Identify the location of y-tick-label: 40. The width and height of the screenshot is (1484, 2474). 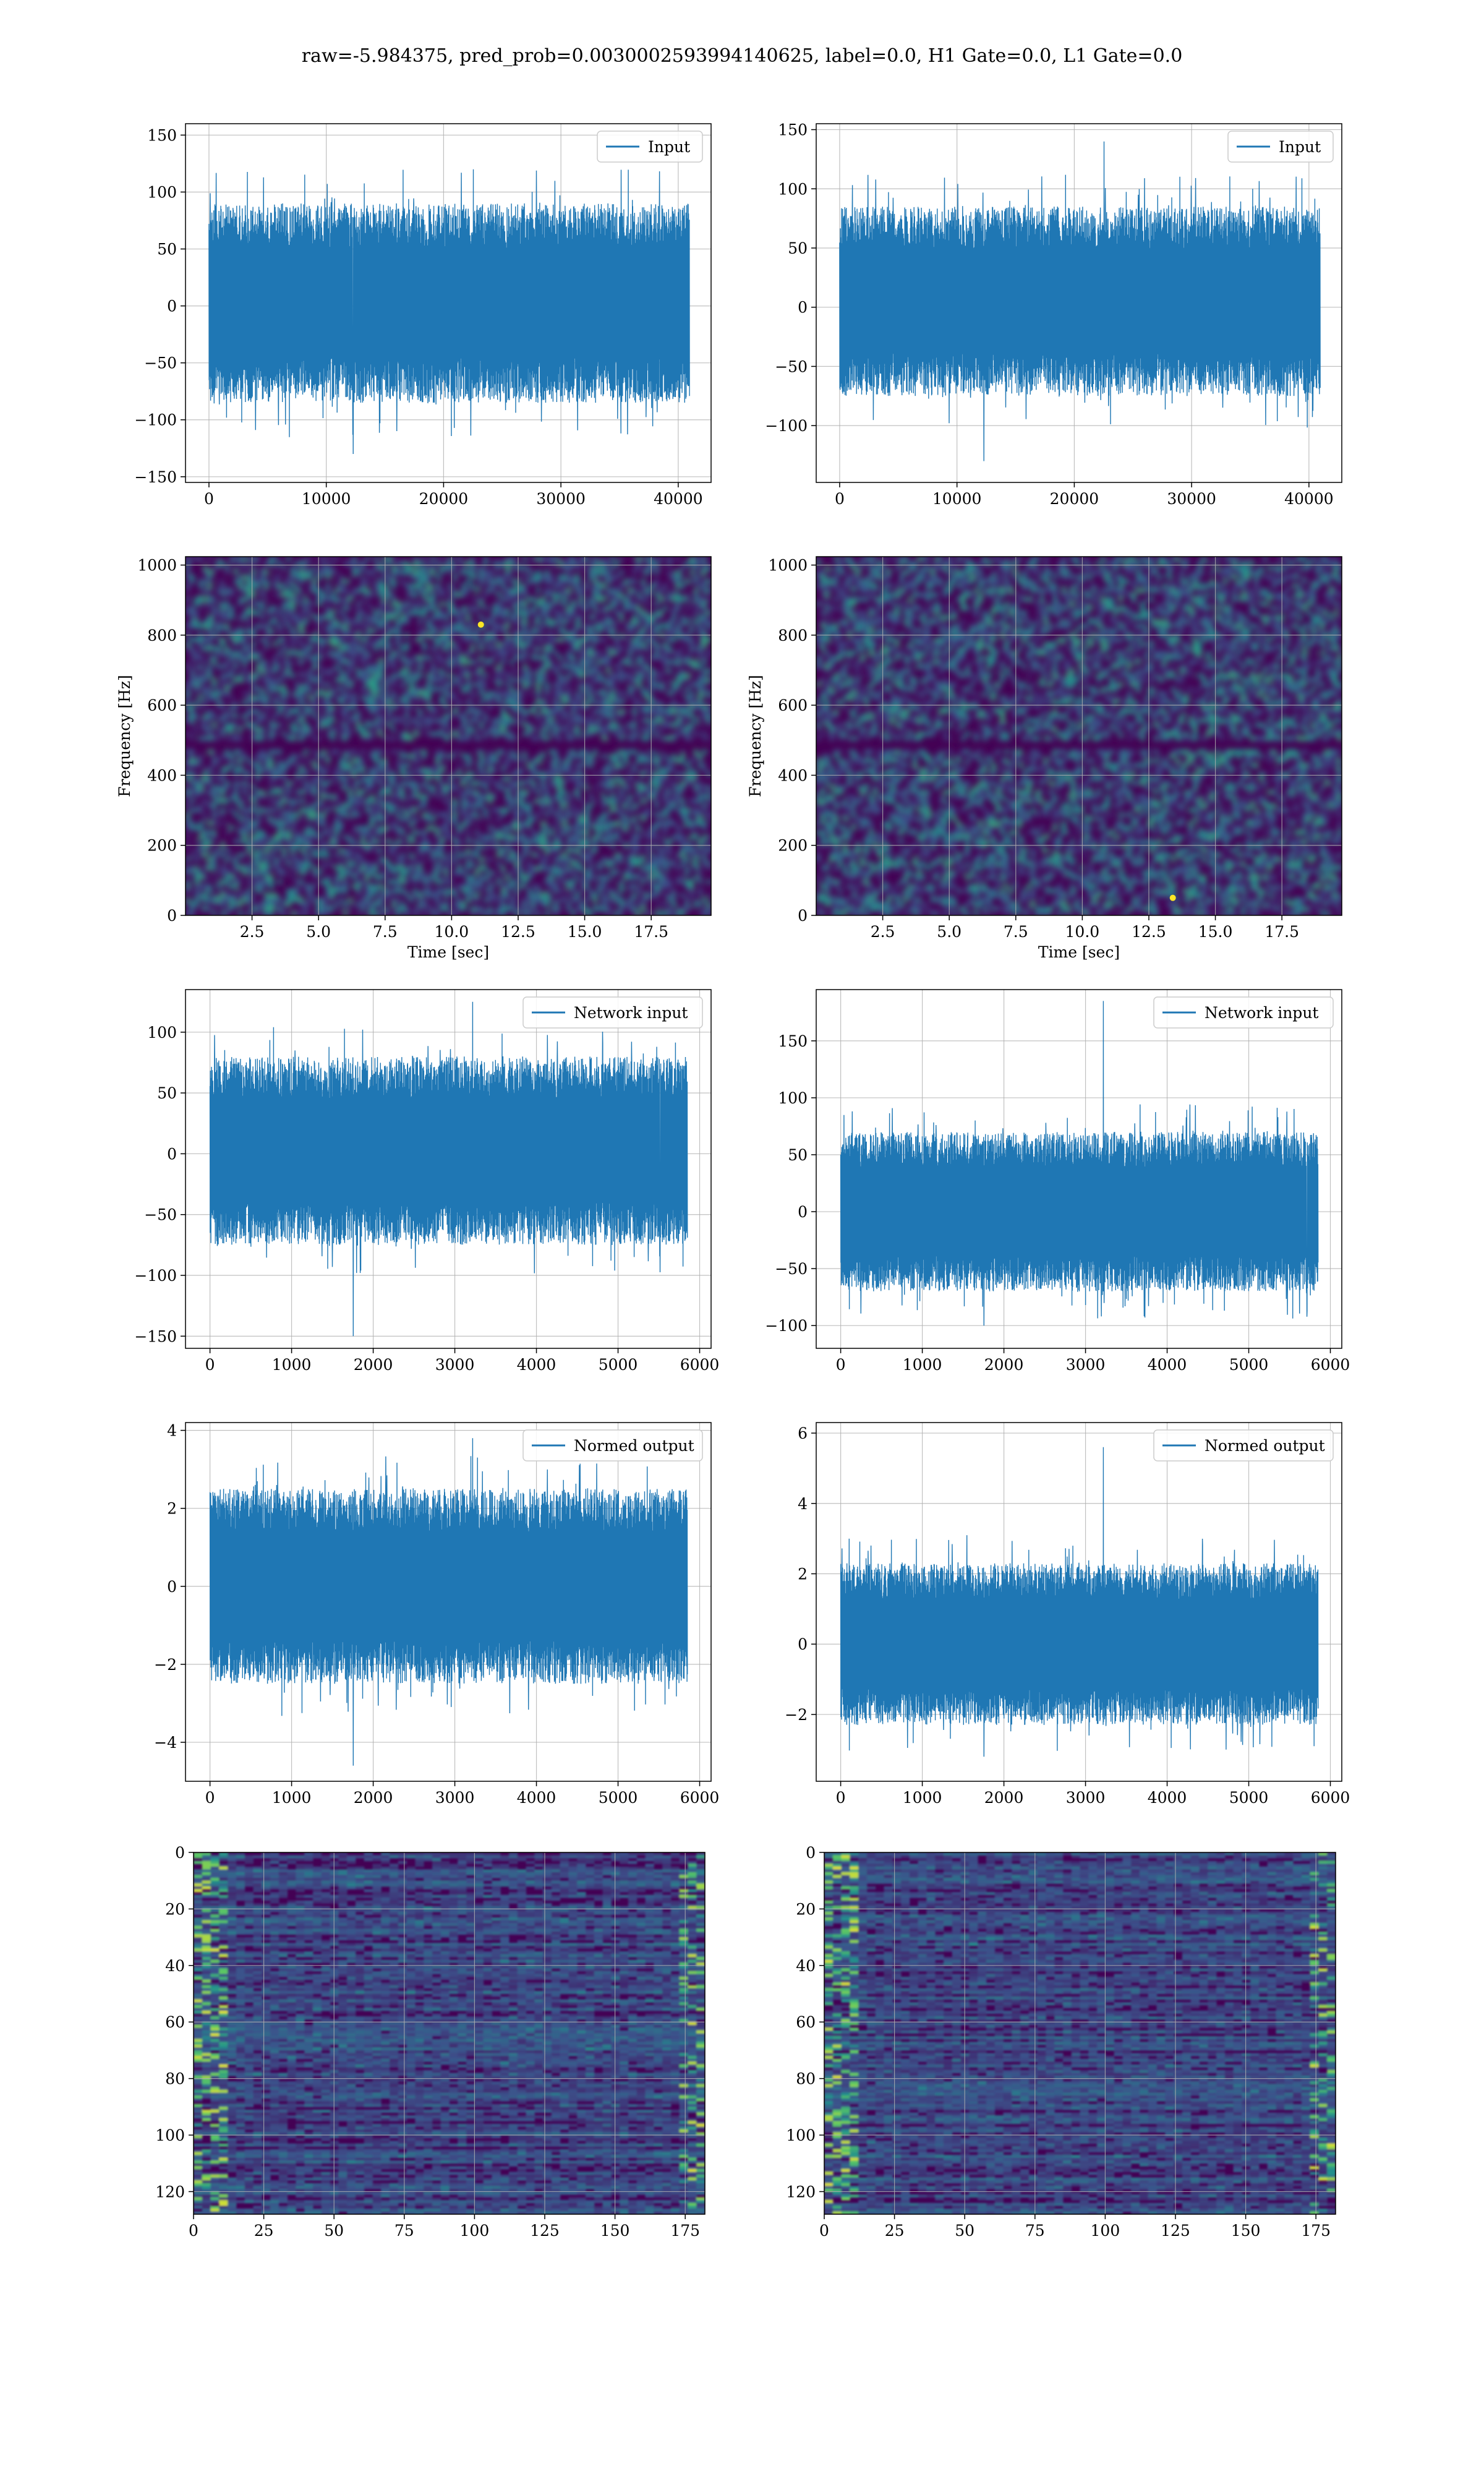
(806, 1966).